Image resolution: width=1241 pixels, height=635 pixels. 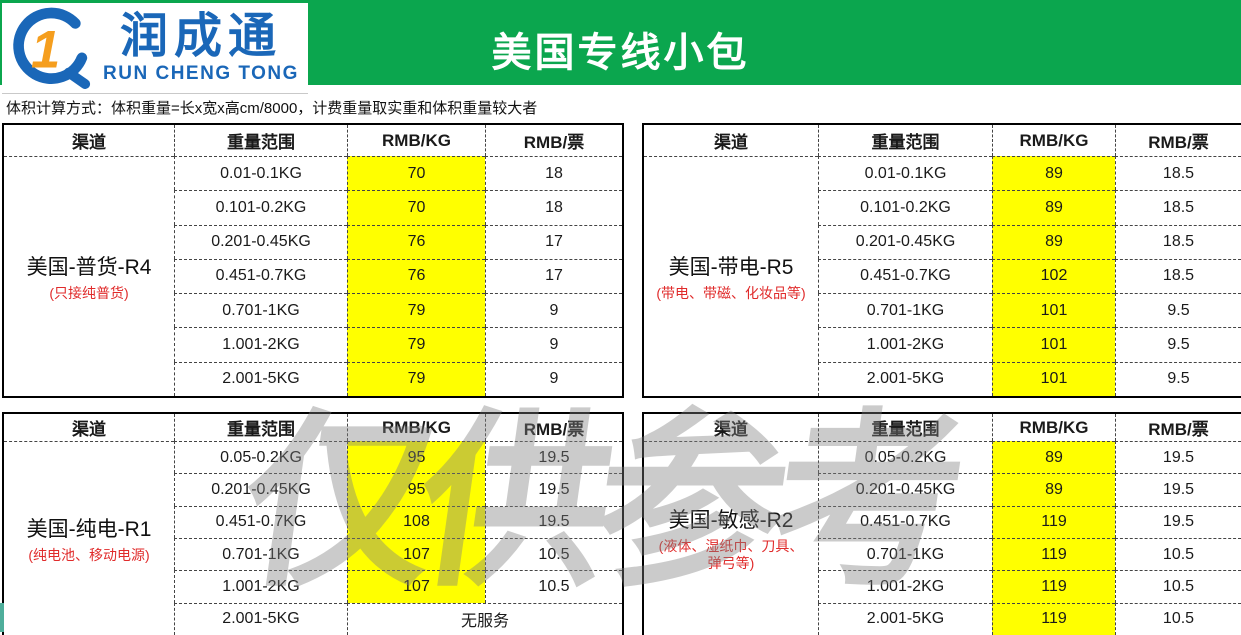 I want to click on channel-cell: 美国-普货-R4 (只接纯普货), so click(x=89, y=276).